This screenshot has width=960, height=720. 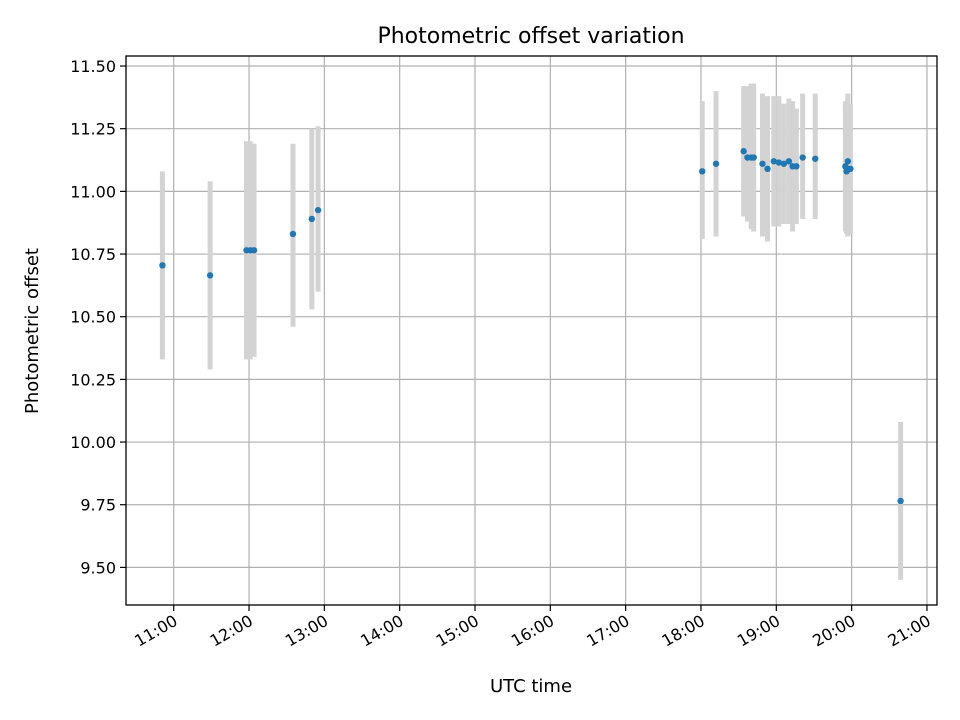 I want to click on y-tick-label: 10.25, so click(x=93, y=379).